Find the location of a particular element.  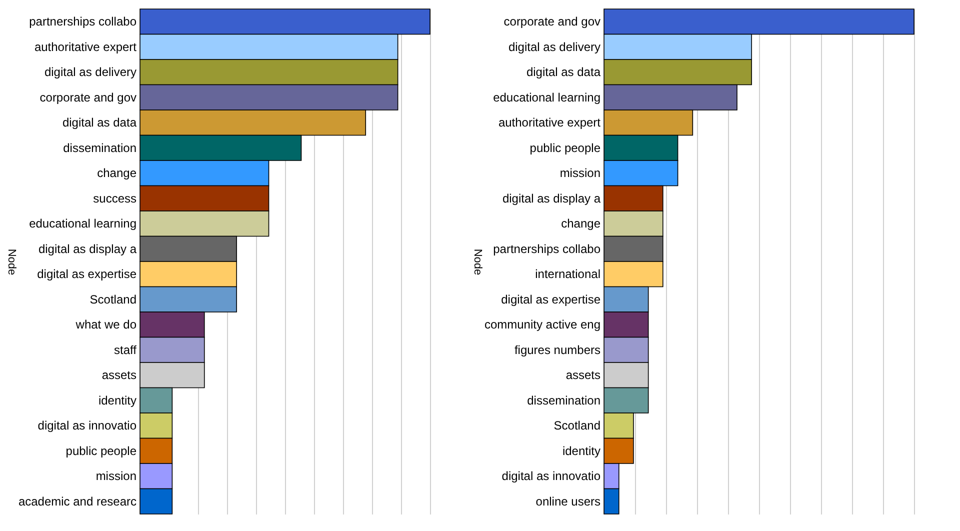

y-tick-label: community active eng is located at coordinates (542, 325).